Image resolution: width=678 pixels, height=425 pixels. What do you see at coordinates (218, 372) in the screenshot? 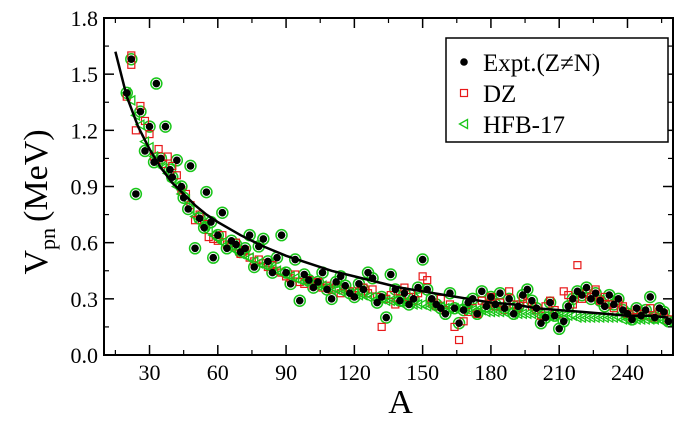
I see `x-tick-label: 60` at bounding box center [218, 372].